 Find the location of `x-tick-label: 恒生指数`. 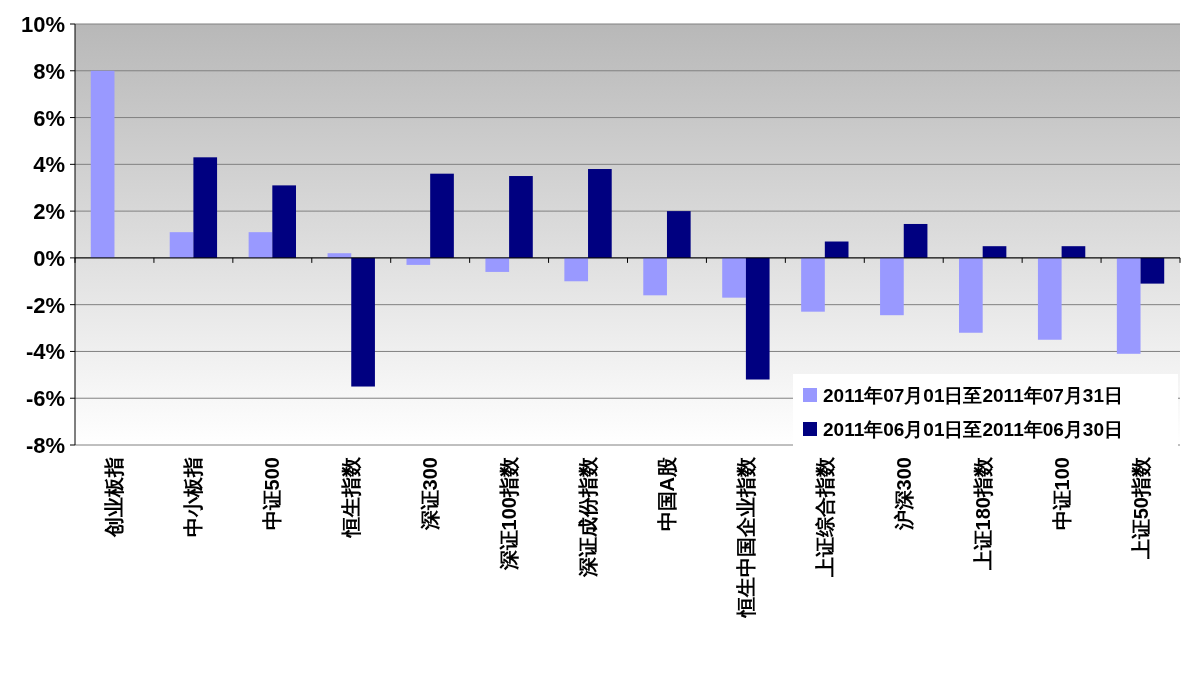

x-tick-label: 恒生指数 is located at coordinates (351, 497).